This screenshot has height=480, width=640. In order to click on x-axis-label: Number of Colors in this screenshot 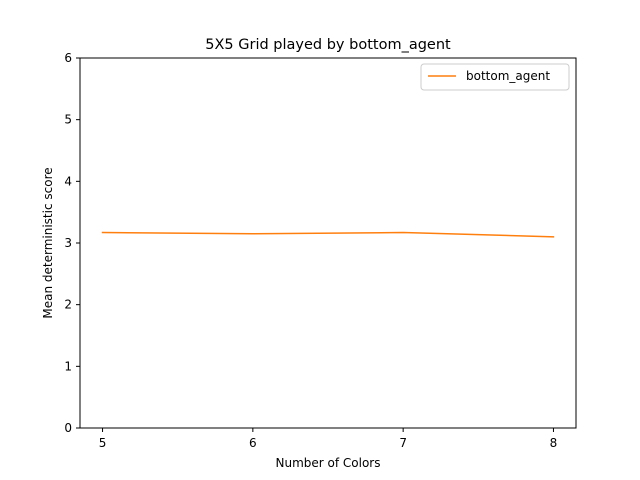, I will do `click(328, 463)`.